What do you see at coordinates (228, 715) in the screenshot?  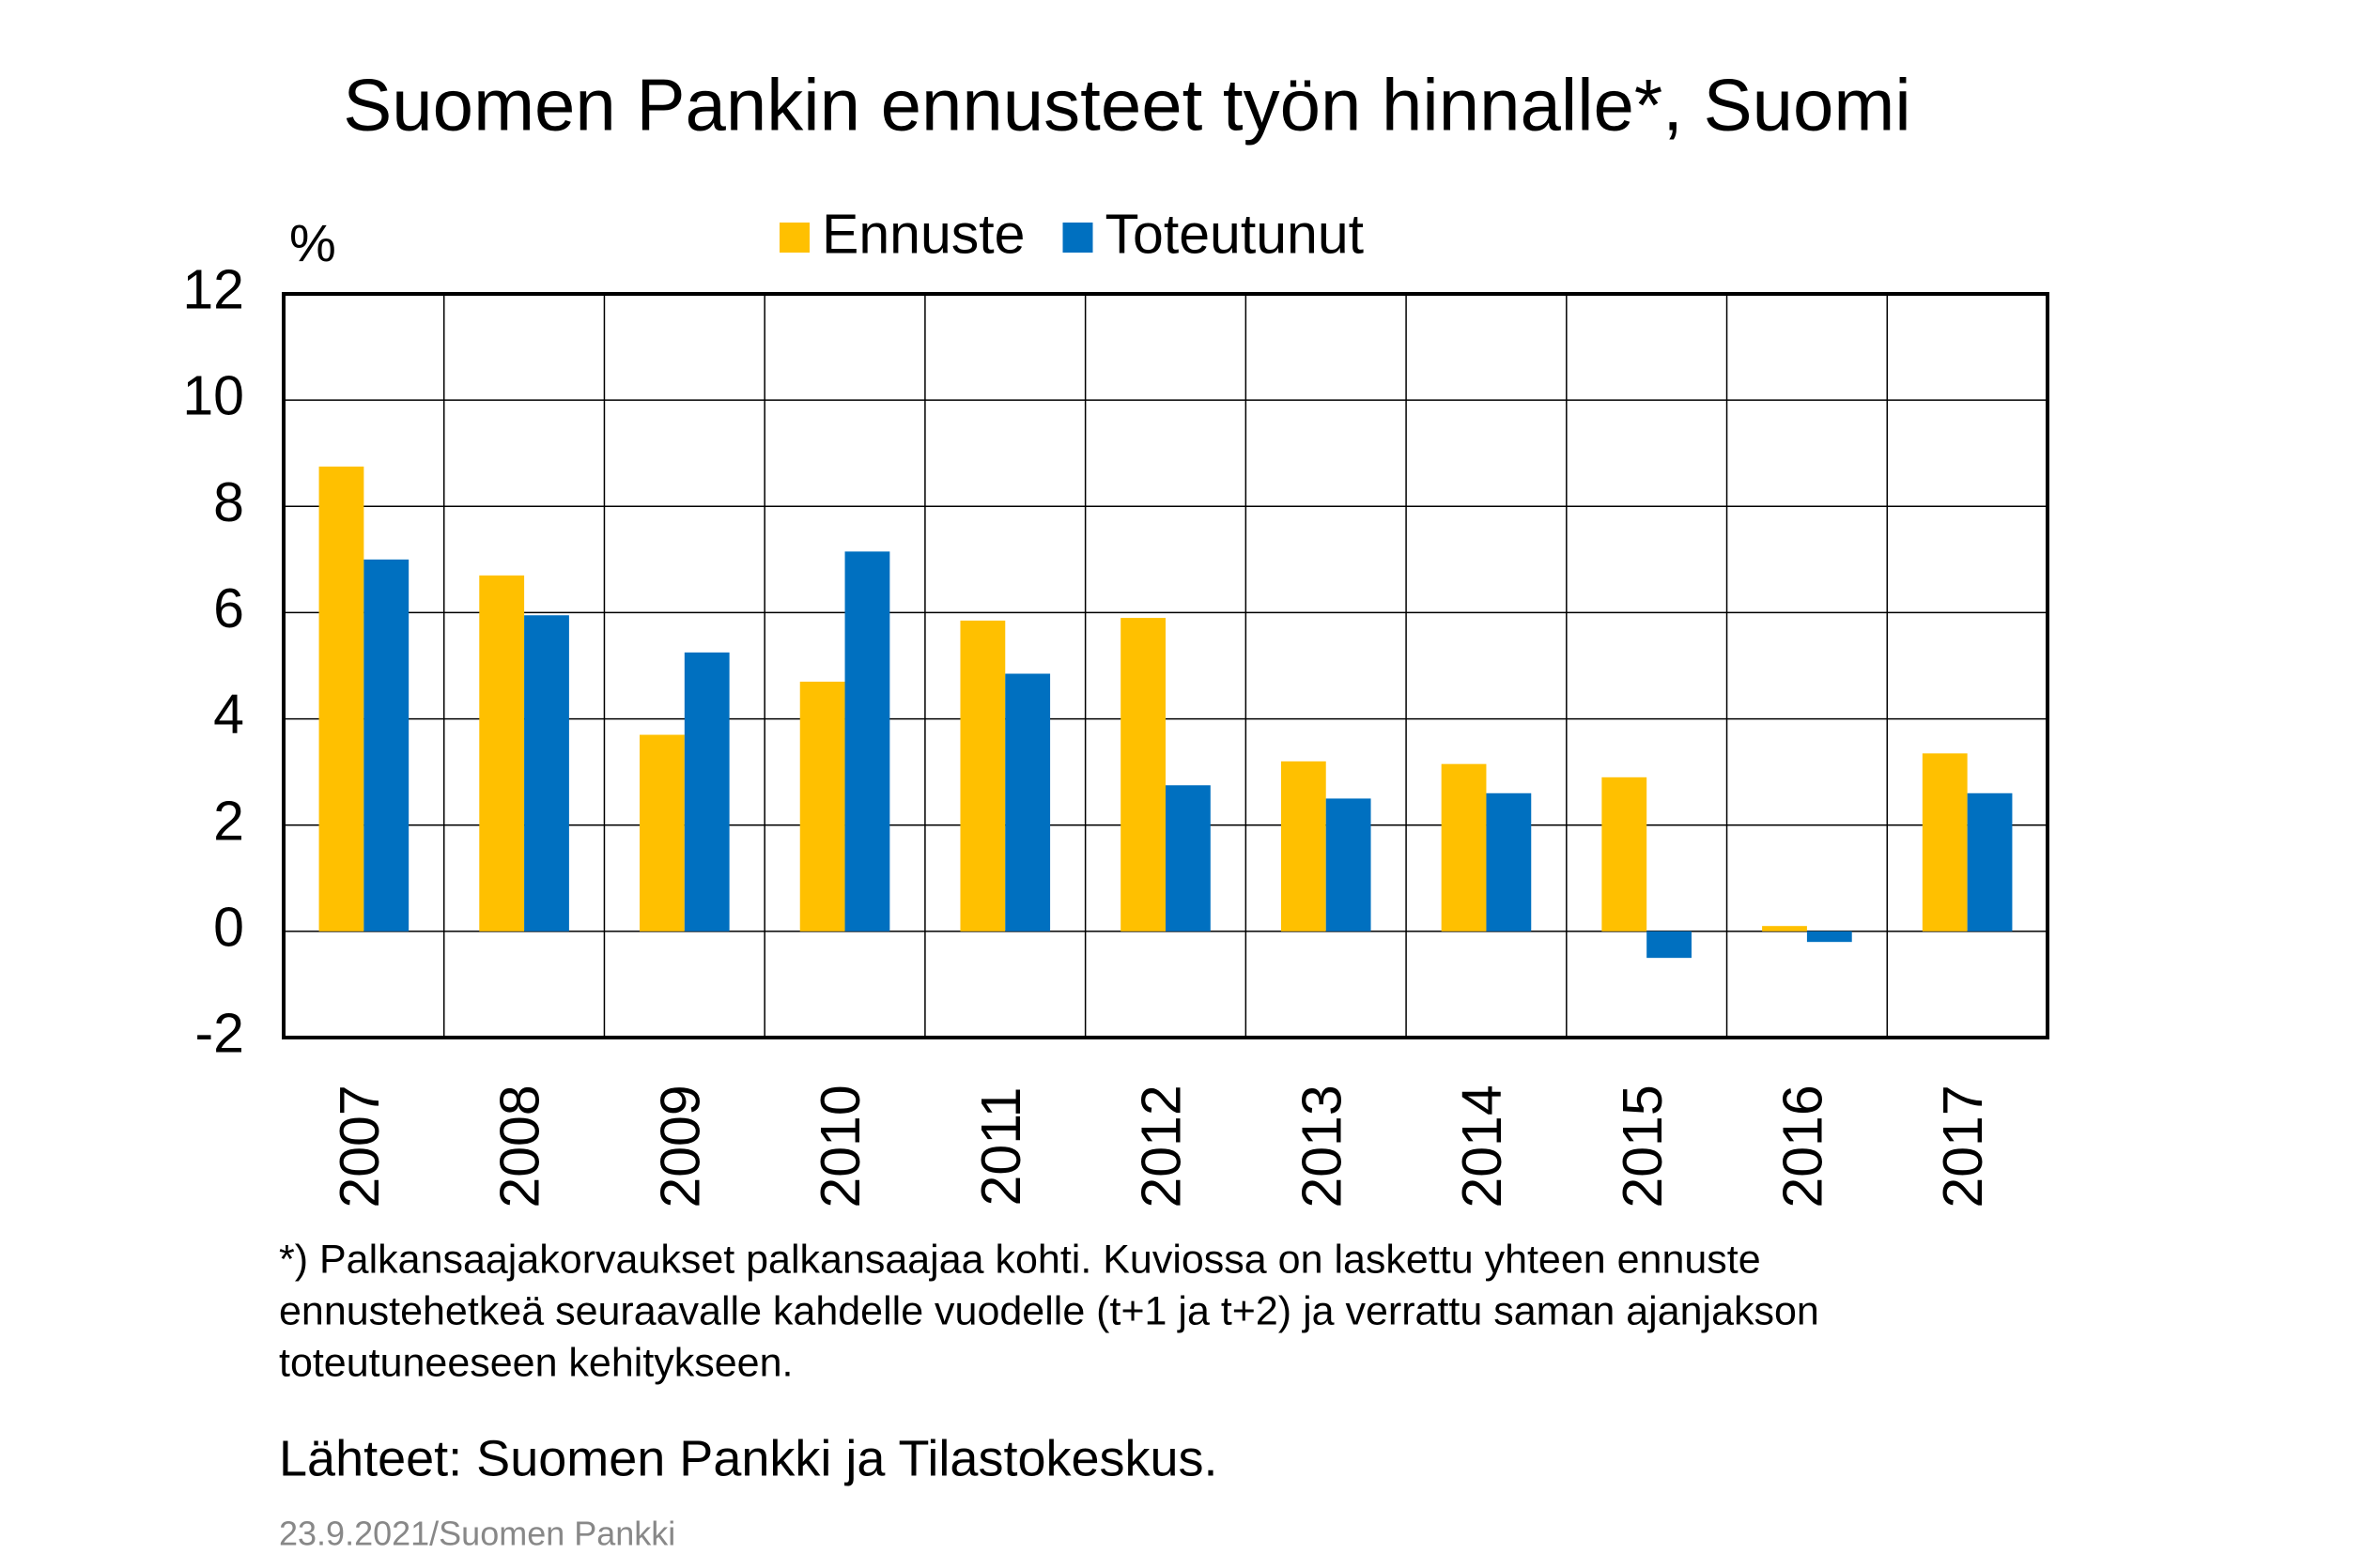 I see `y-tick-label: 4` at bounding box center [228, 715].